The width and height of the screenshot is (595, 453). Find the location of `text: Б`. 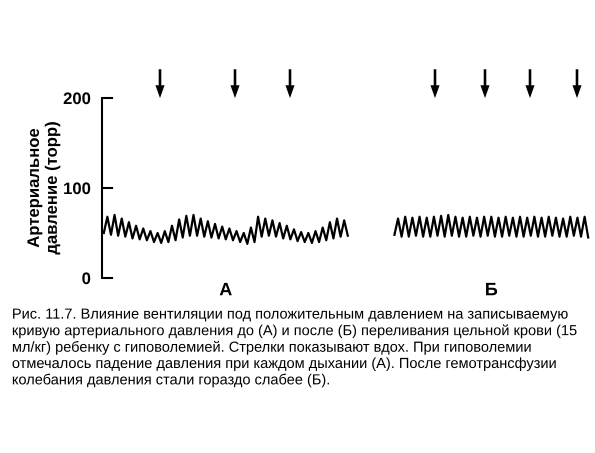

text: Б is located at coordinates (492, 289).